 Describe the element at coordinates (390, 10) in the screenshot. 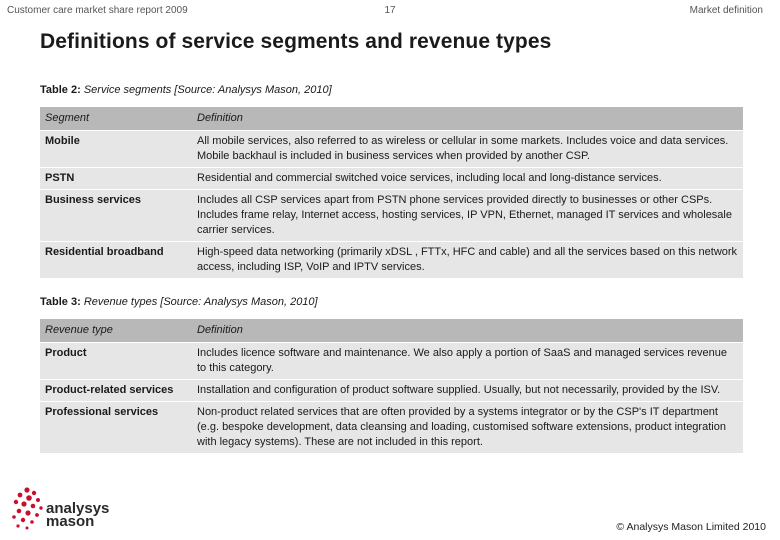

I see `page-number: 17` at that location.